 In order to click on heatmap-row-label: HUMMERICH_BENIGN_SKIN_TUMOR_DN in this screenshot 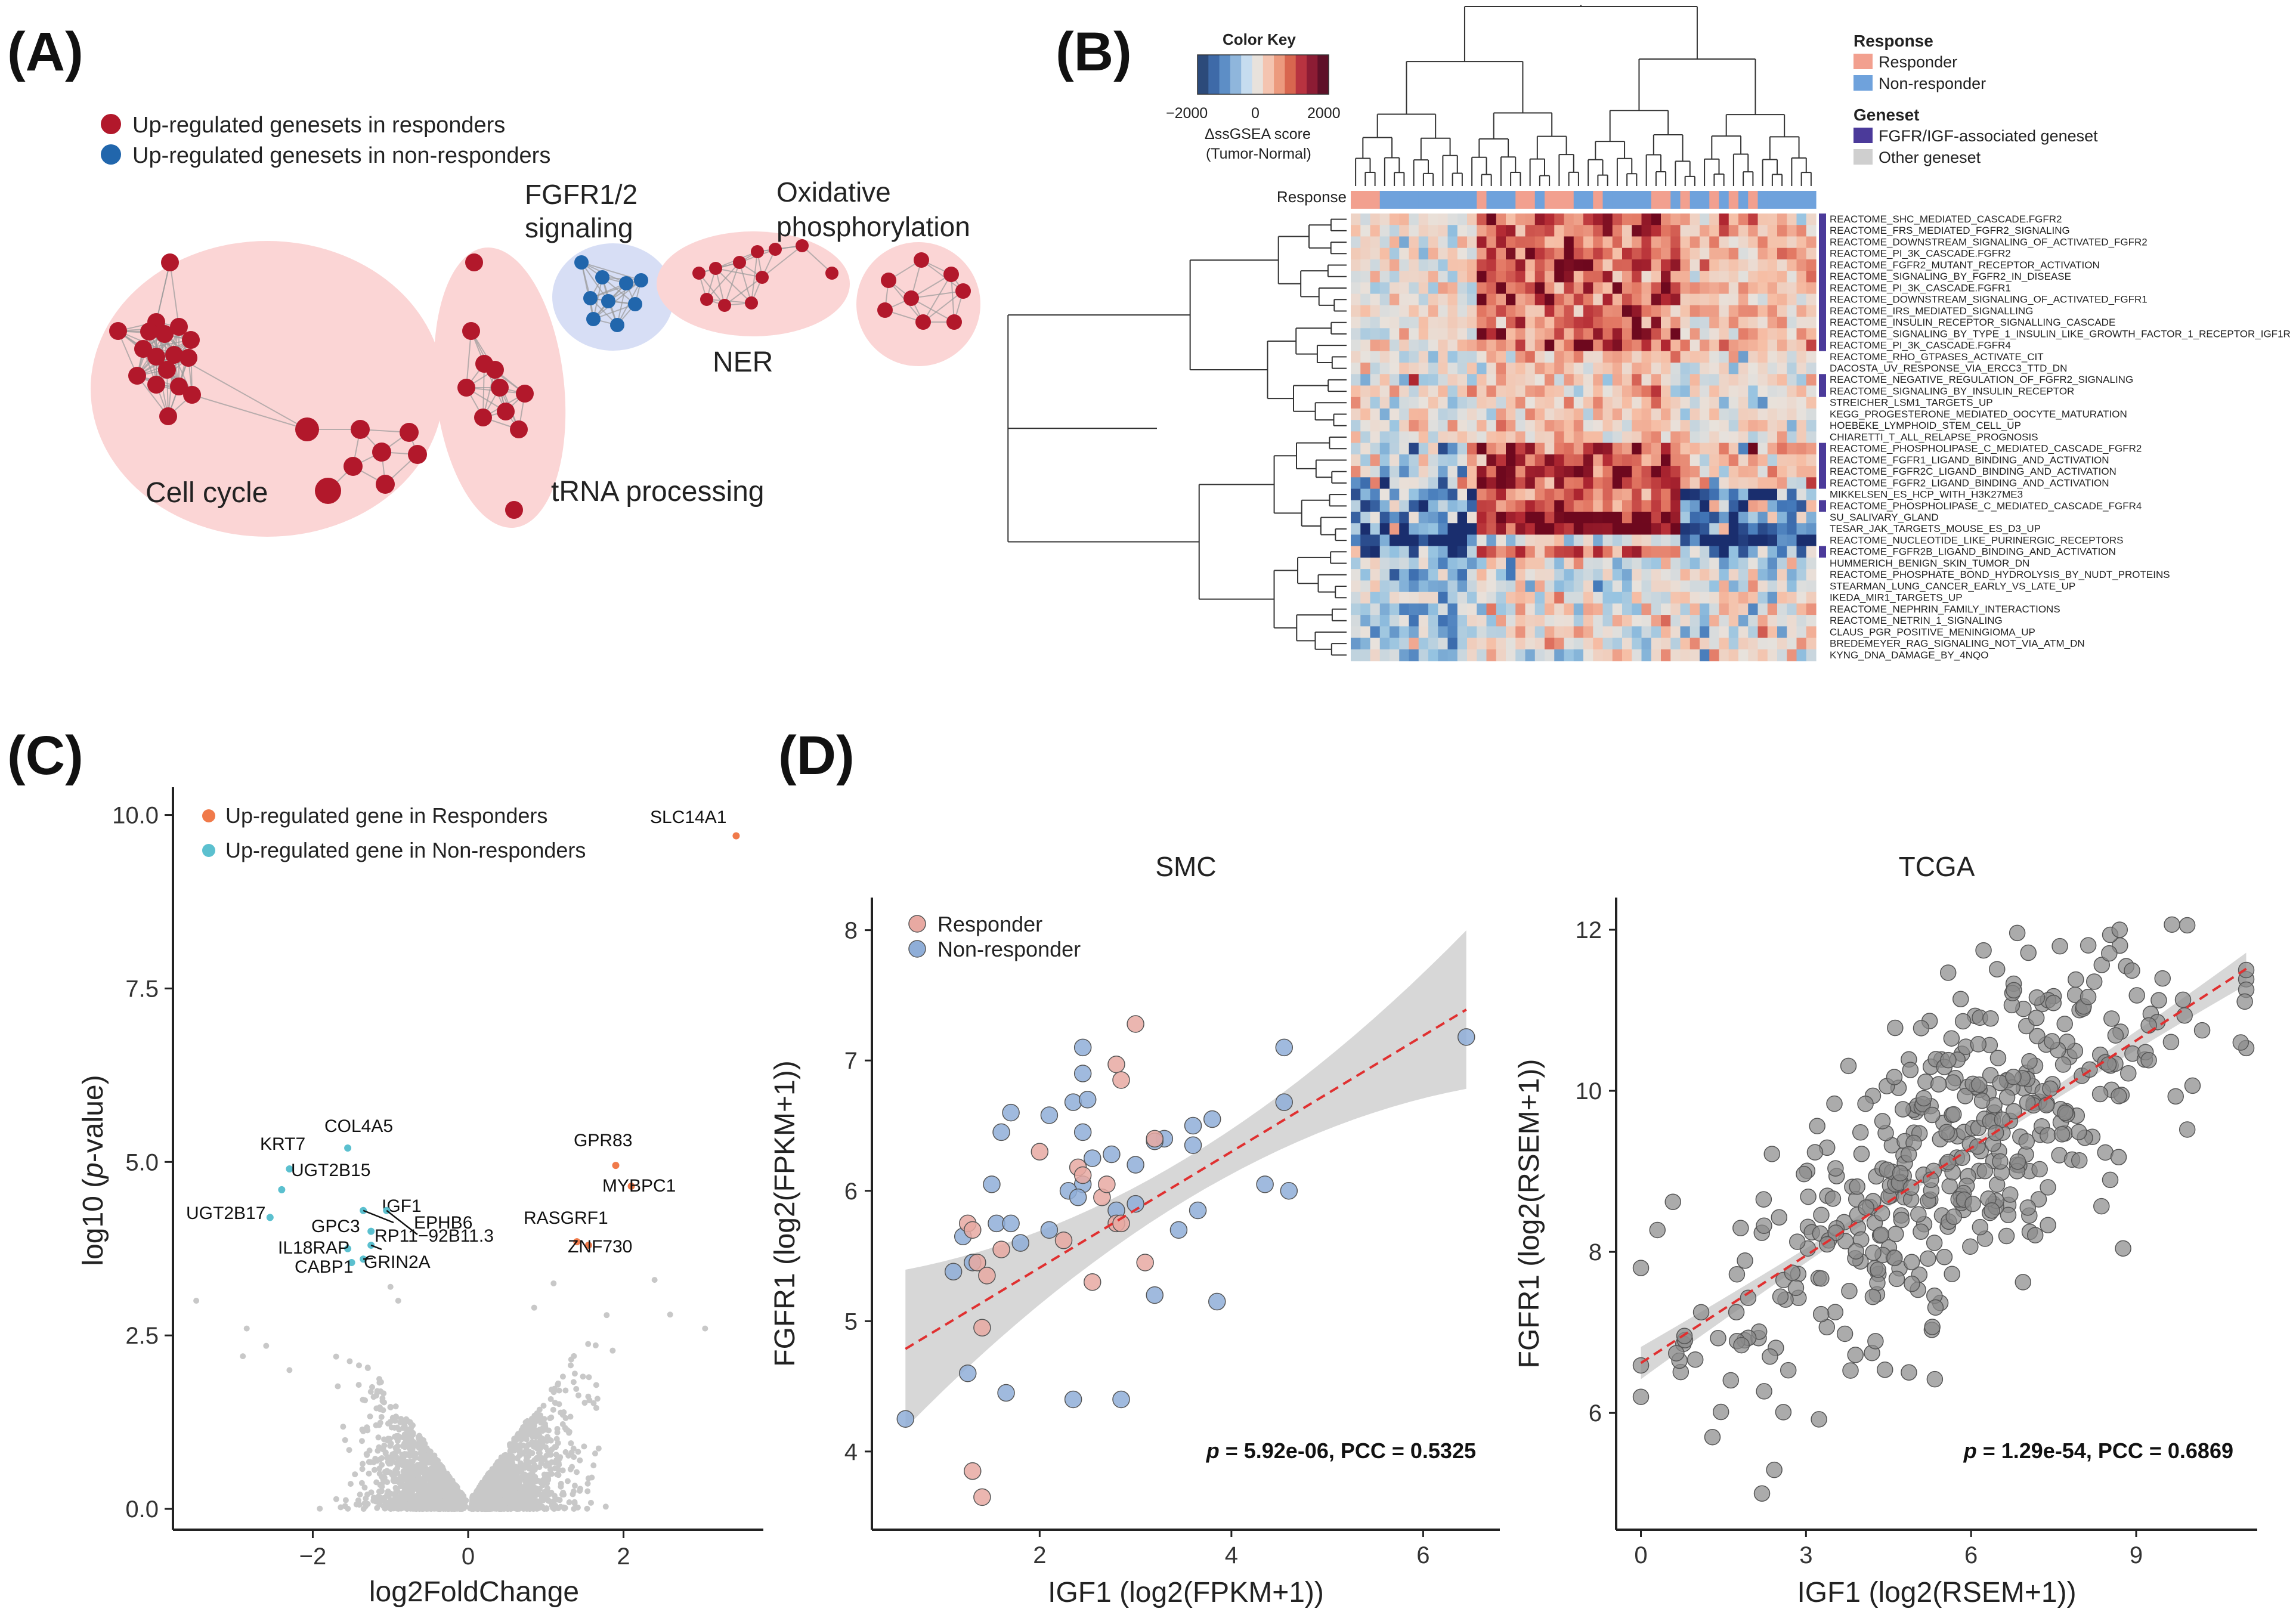, I will do `click(1929, 563)`.